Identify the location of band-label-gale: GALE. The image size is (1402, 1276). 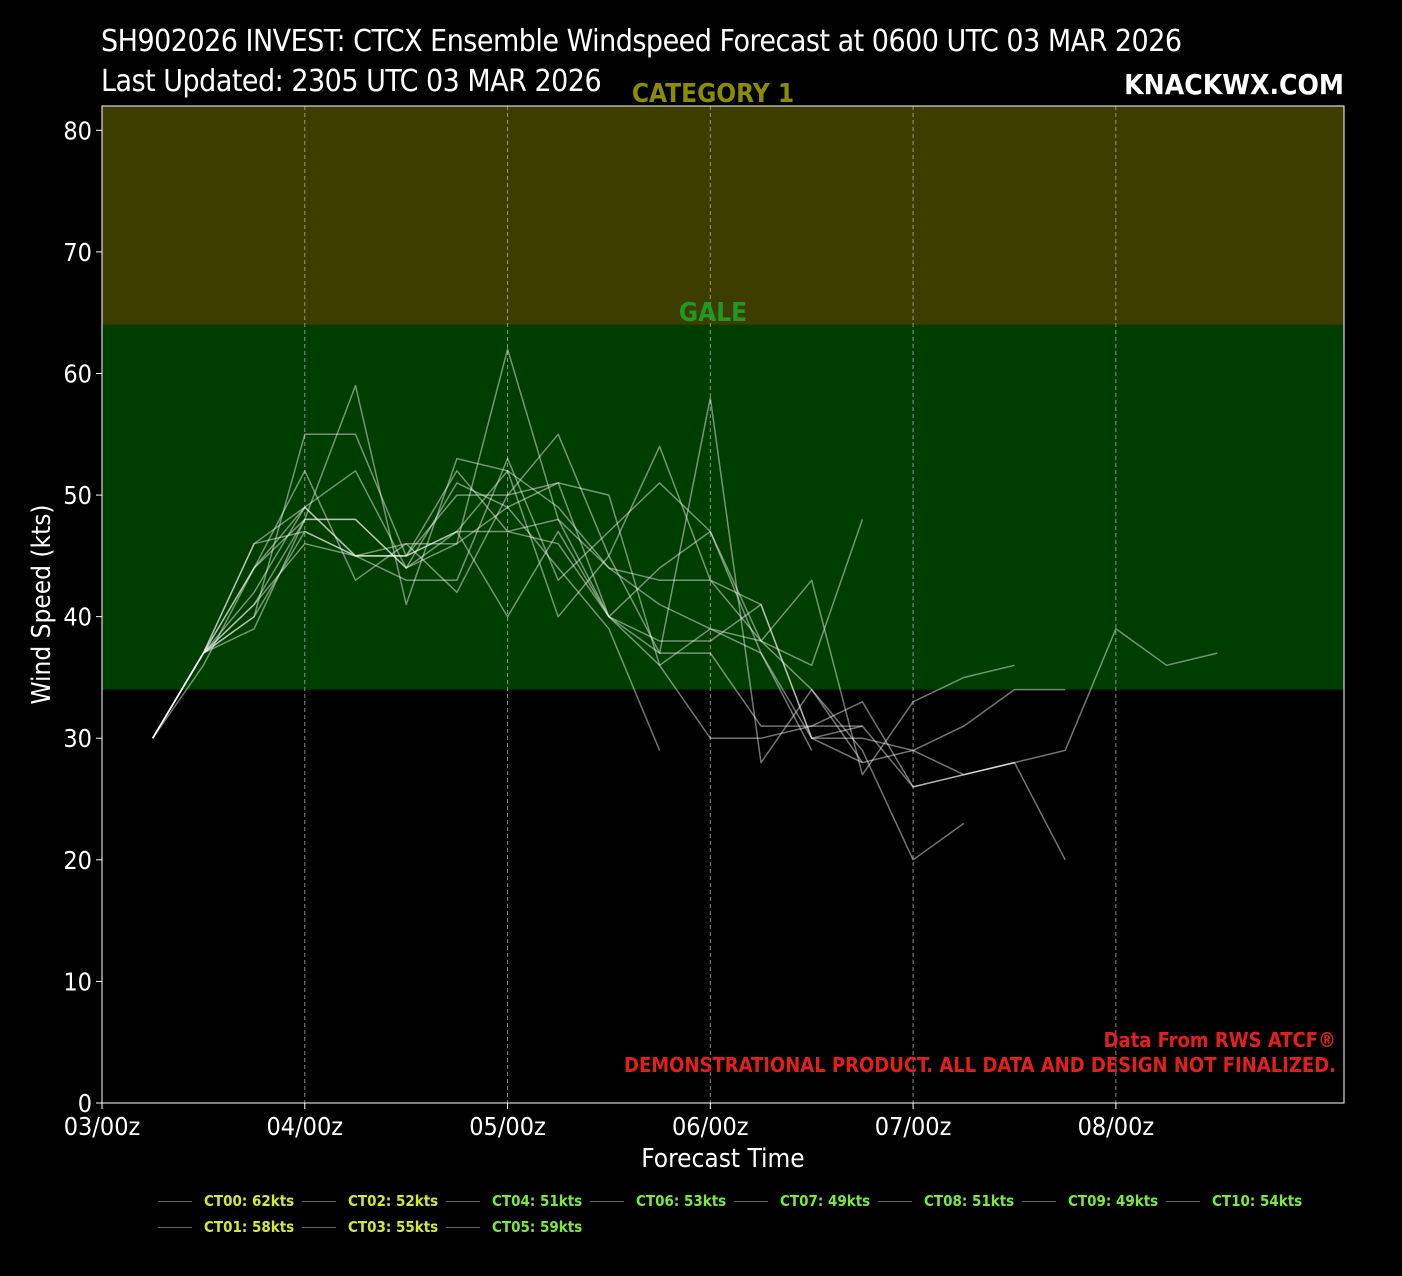
(713, 313).